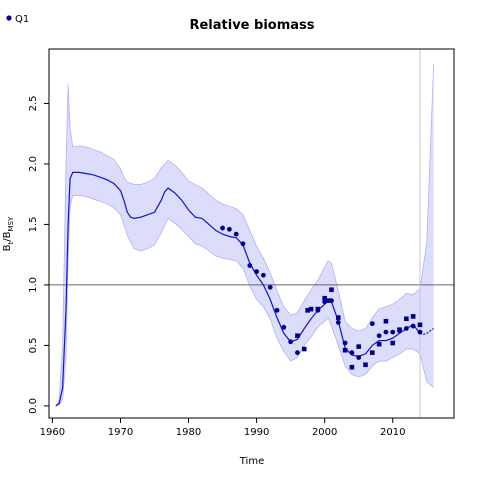 The image size is (480, 484). Describe the element at coordinates (251, 461) in the screenshot. I see `x-axis-label: Time` at that location.